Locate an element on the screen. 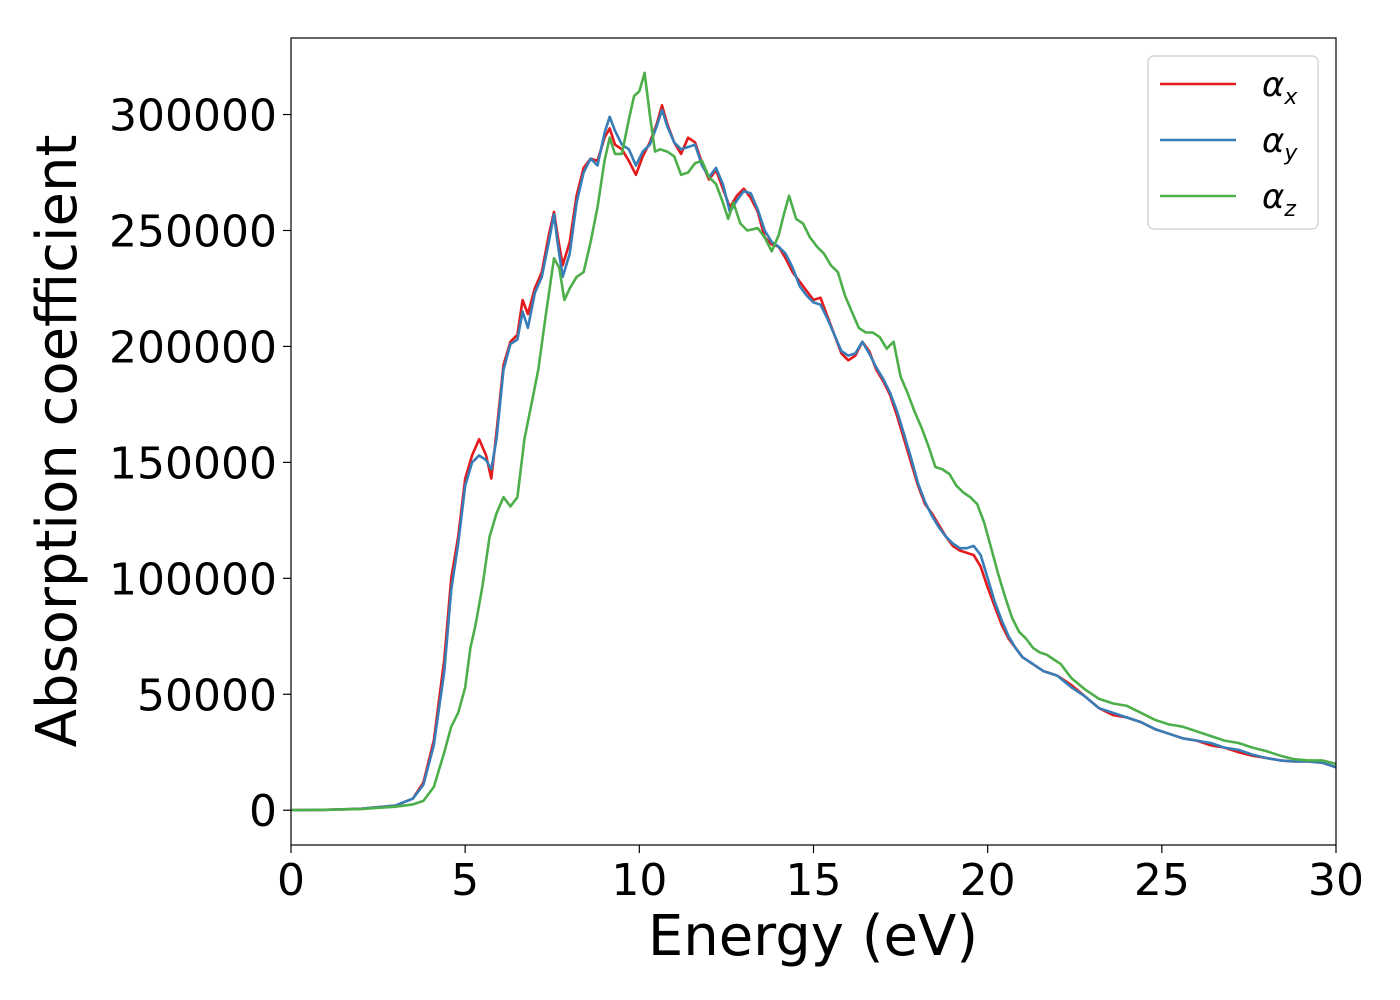  y-tick-label: 50000 is located at coordinates (207, 695).